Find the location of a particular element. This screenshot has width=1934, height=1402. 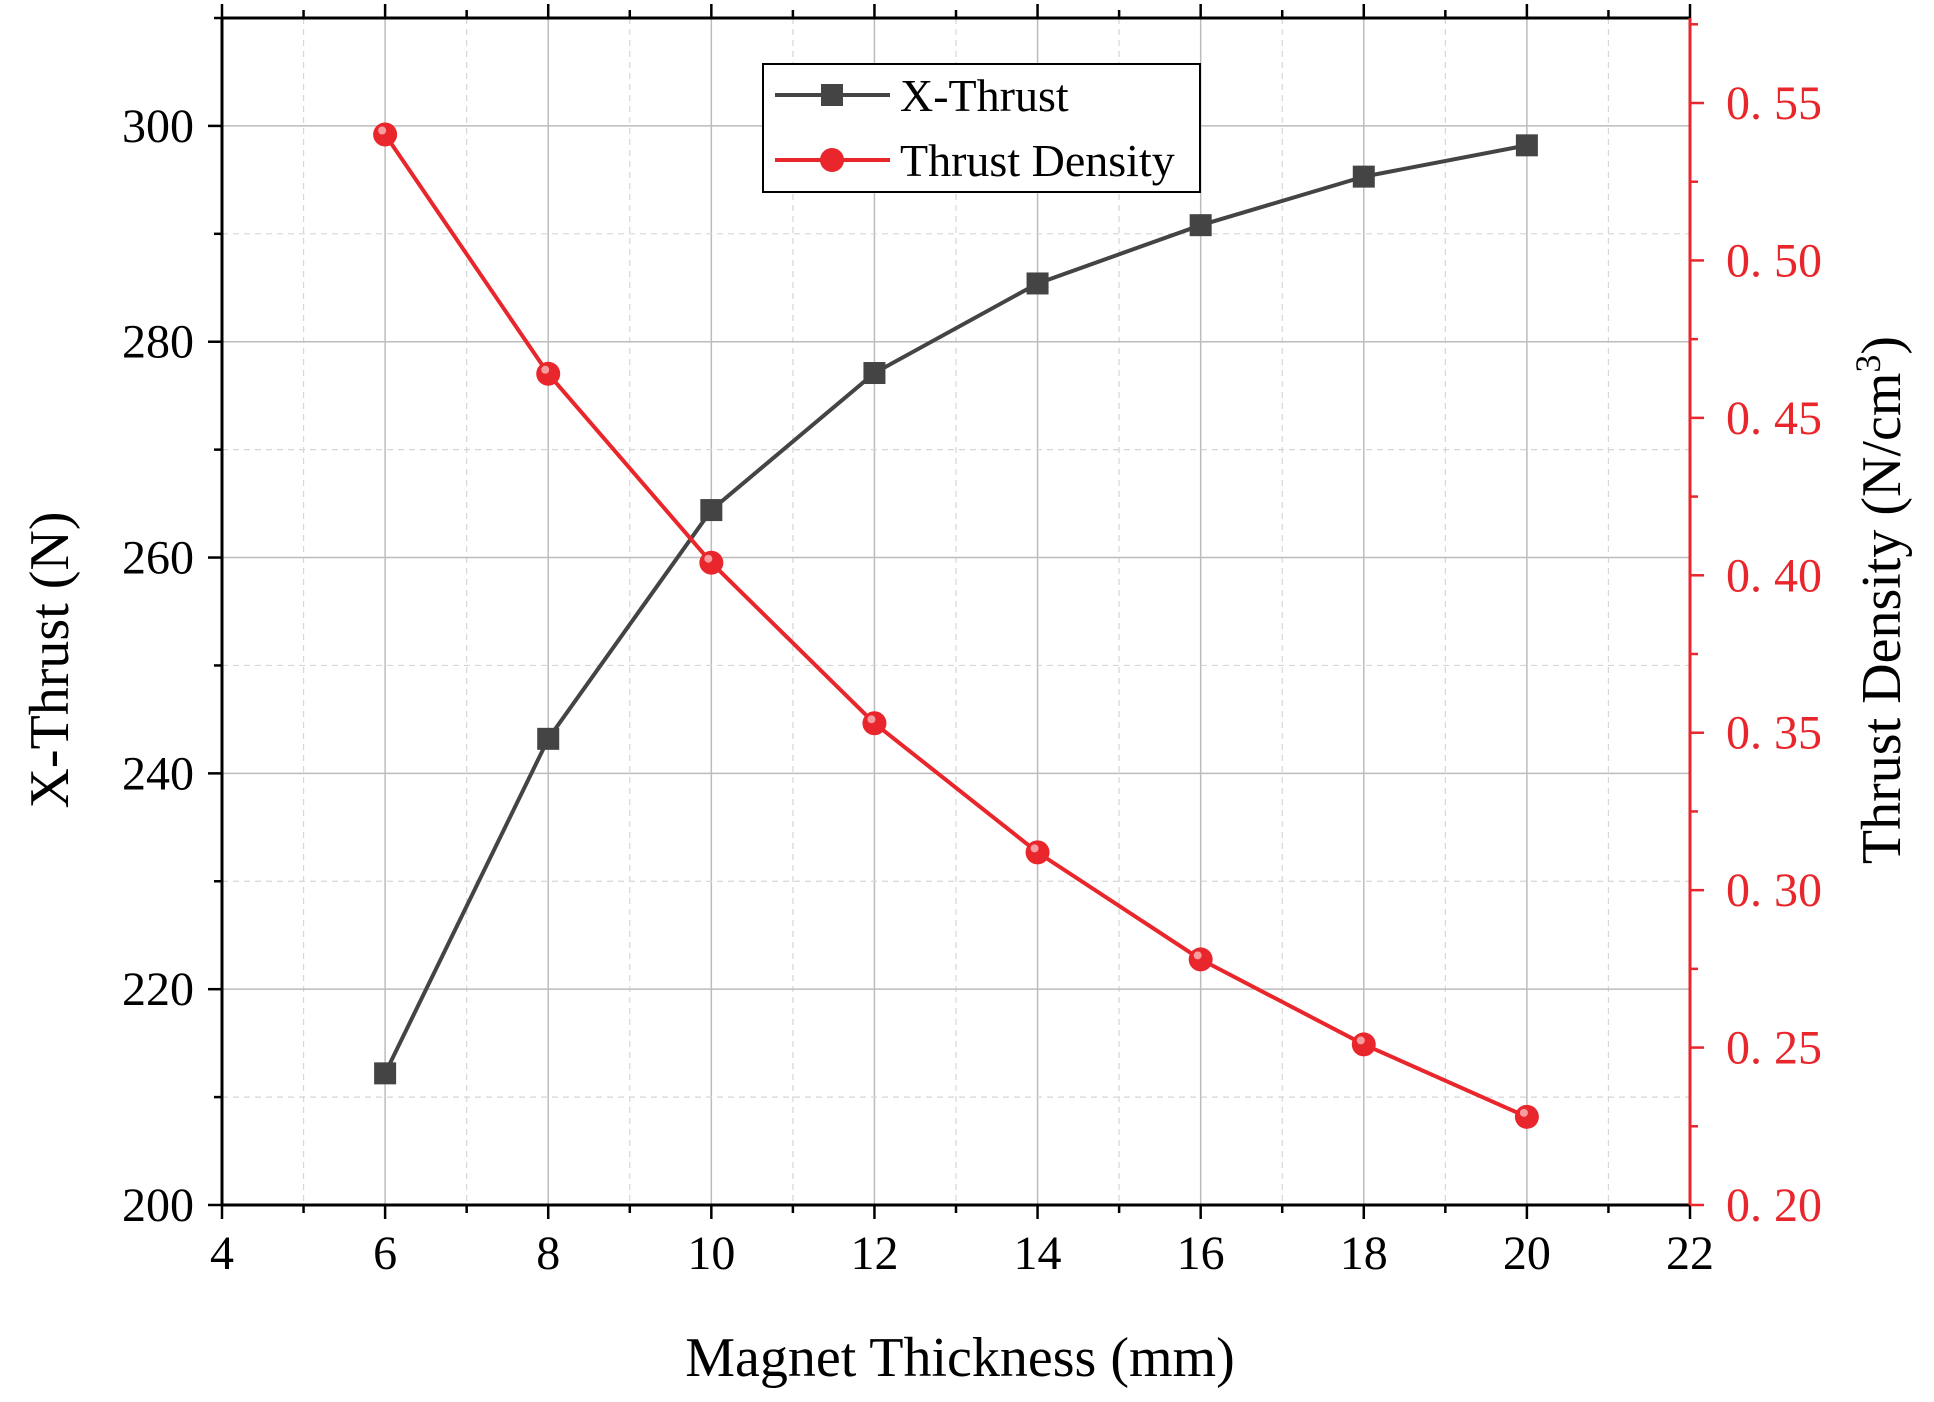

right-axis-title: Thrust Density (N/cm3) is located at coordinates (1880, 600).